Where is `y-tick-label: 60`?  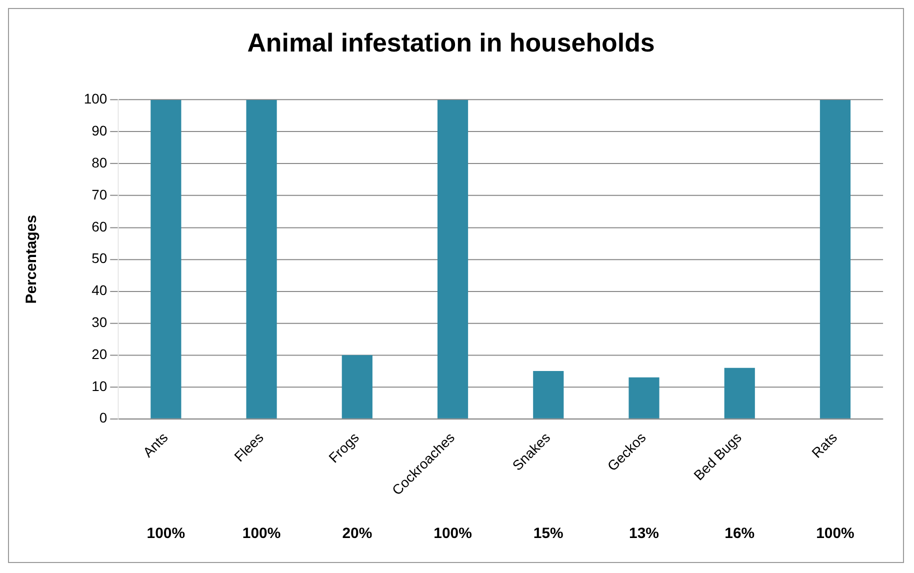
y-tick-label: 60 is located at coordinates (100, 226).